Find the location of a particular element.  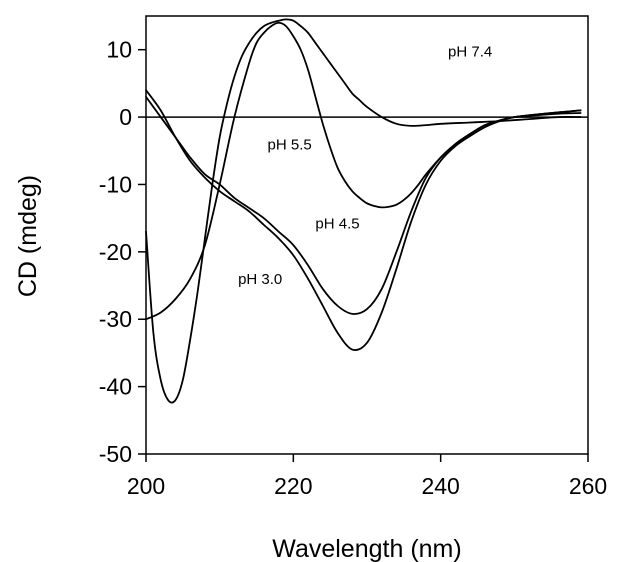

y-tick-label: 10 is located at coordinates (119, 50).